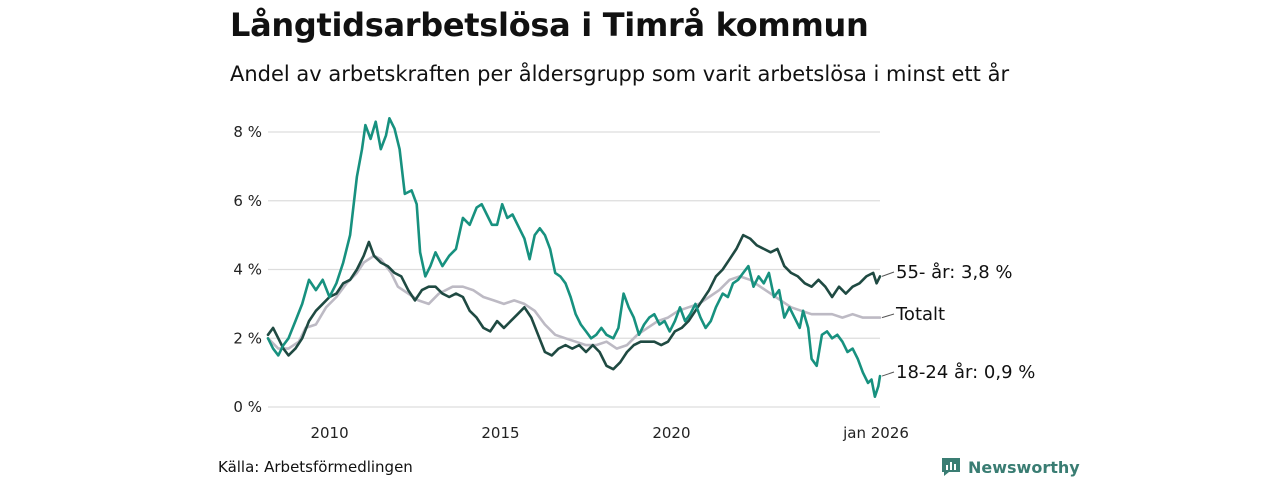  What do you see at coordinates (954, 272) in the screenshot?
I see `end-label-55-r: 55- år: 3,8 %` at bounding box center [954, 272].